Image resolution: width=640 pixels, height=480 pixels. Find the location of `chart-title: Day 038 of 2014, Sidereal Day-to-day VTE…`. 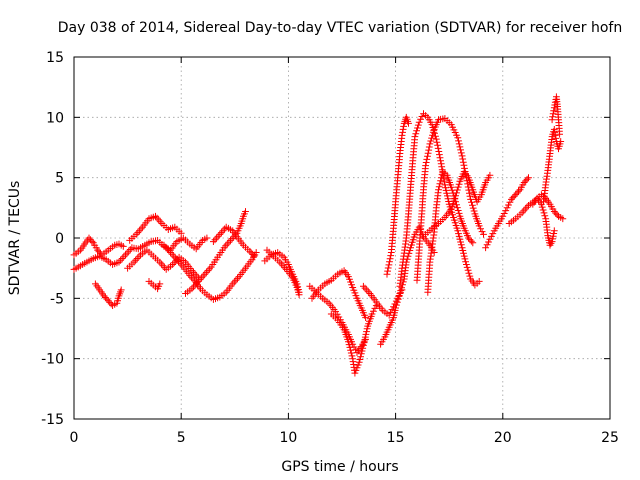

chart-title: Day 038 of 2014, Sidereal Day-to-day VTE… is located at coordinates (340, 28).